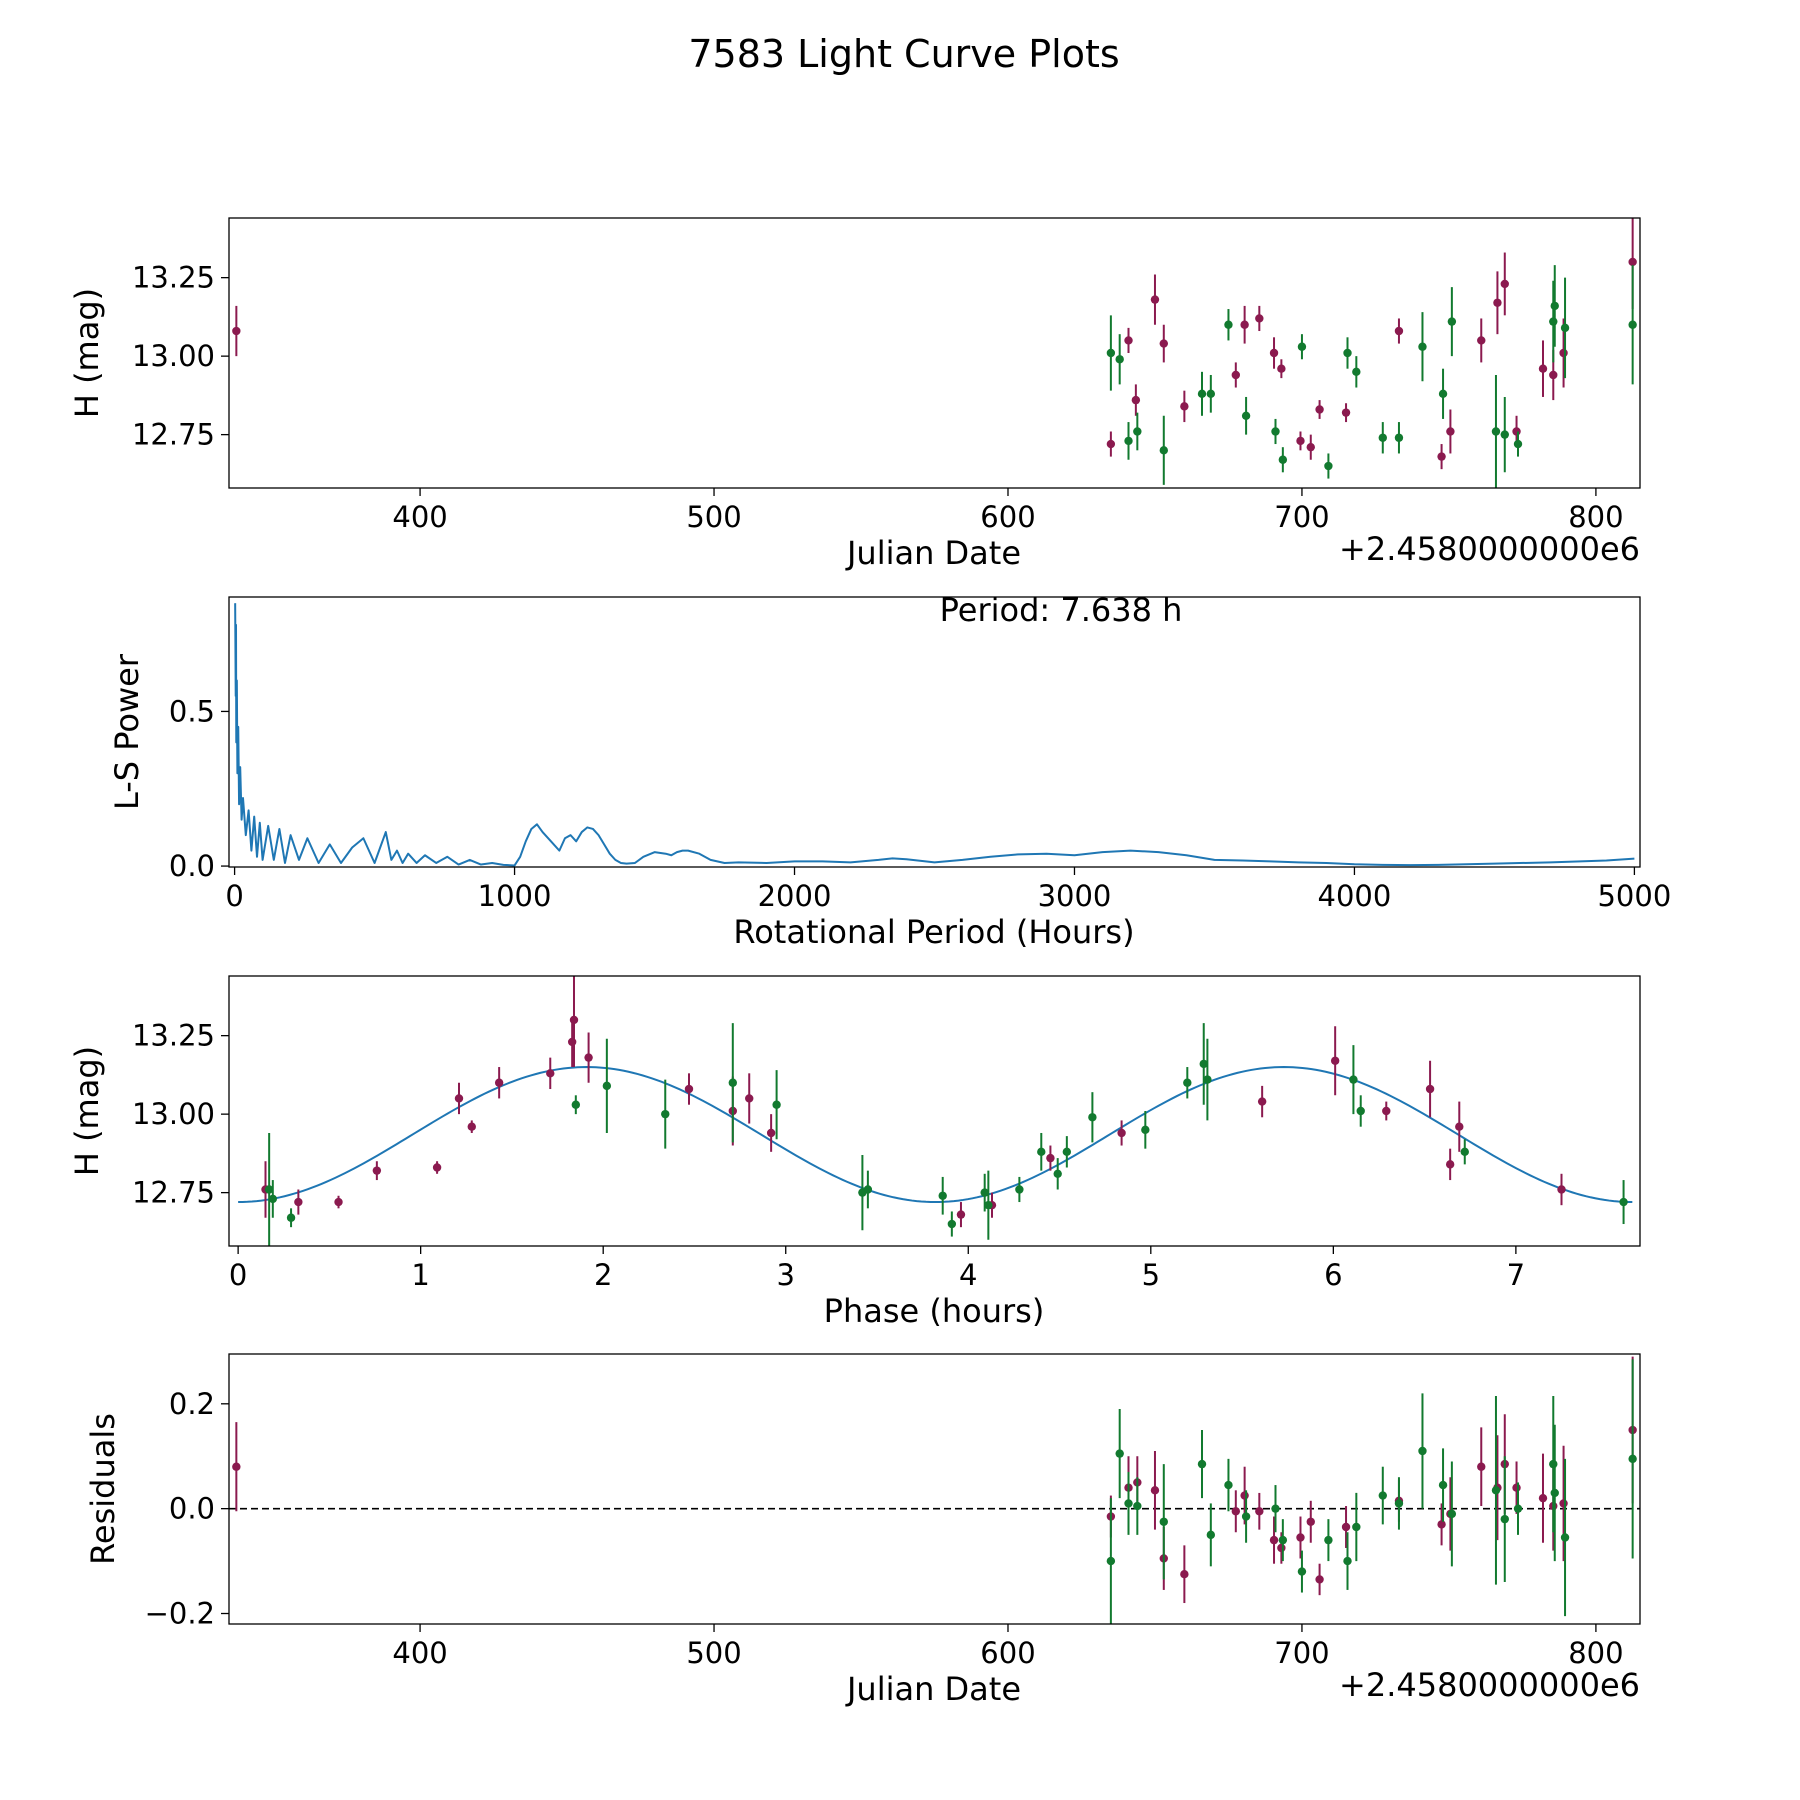 The width and height of the screenshot is (1800, 1800). What do you see at coordinates (127, 731) in the screenshot?
I see `periodogram-ylabel: L-S Power` at bounding box center [127, 731].